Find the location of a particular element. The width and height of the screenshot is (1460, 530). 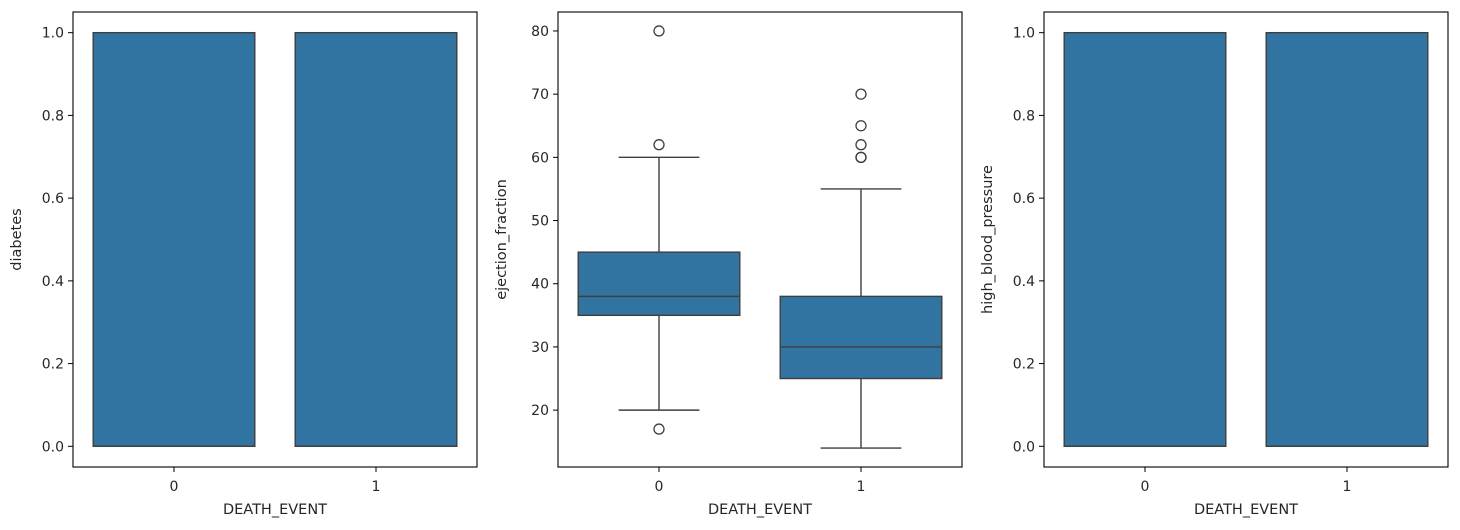

y-axis-label: diabetes is located at coordinates (17, 239).